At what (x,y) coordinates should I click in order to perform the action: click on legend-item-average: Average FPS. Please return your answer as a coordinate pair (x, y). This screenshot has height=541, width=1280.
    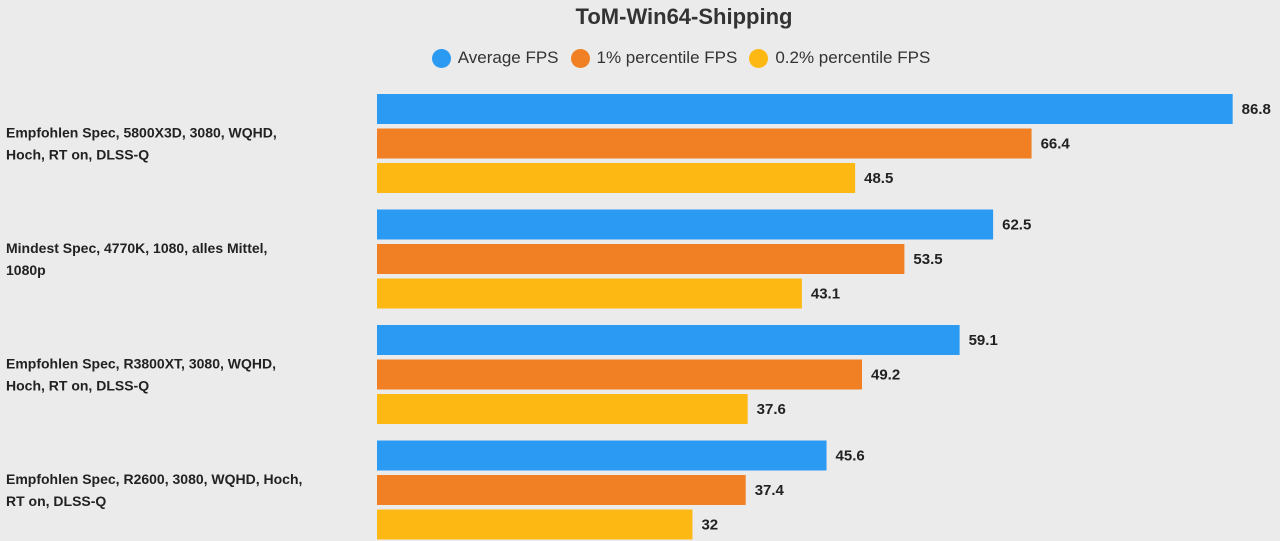
    Looking at the image, I should click on (495, 58).